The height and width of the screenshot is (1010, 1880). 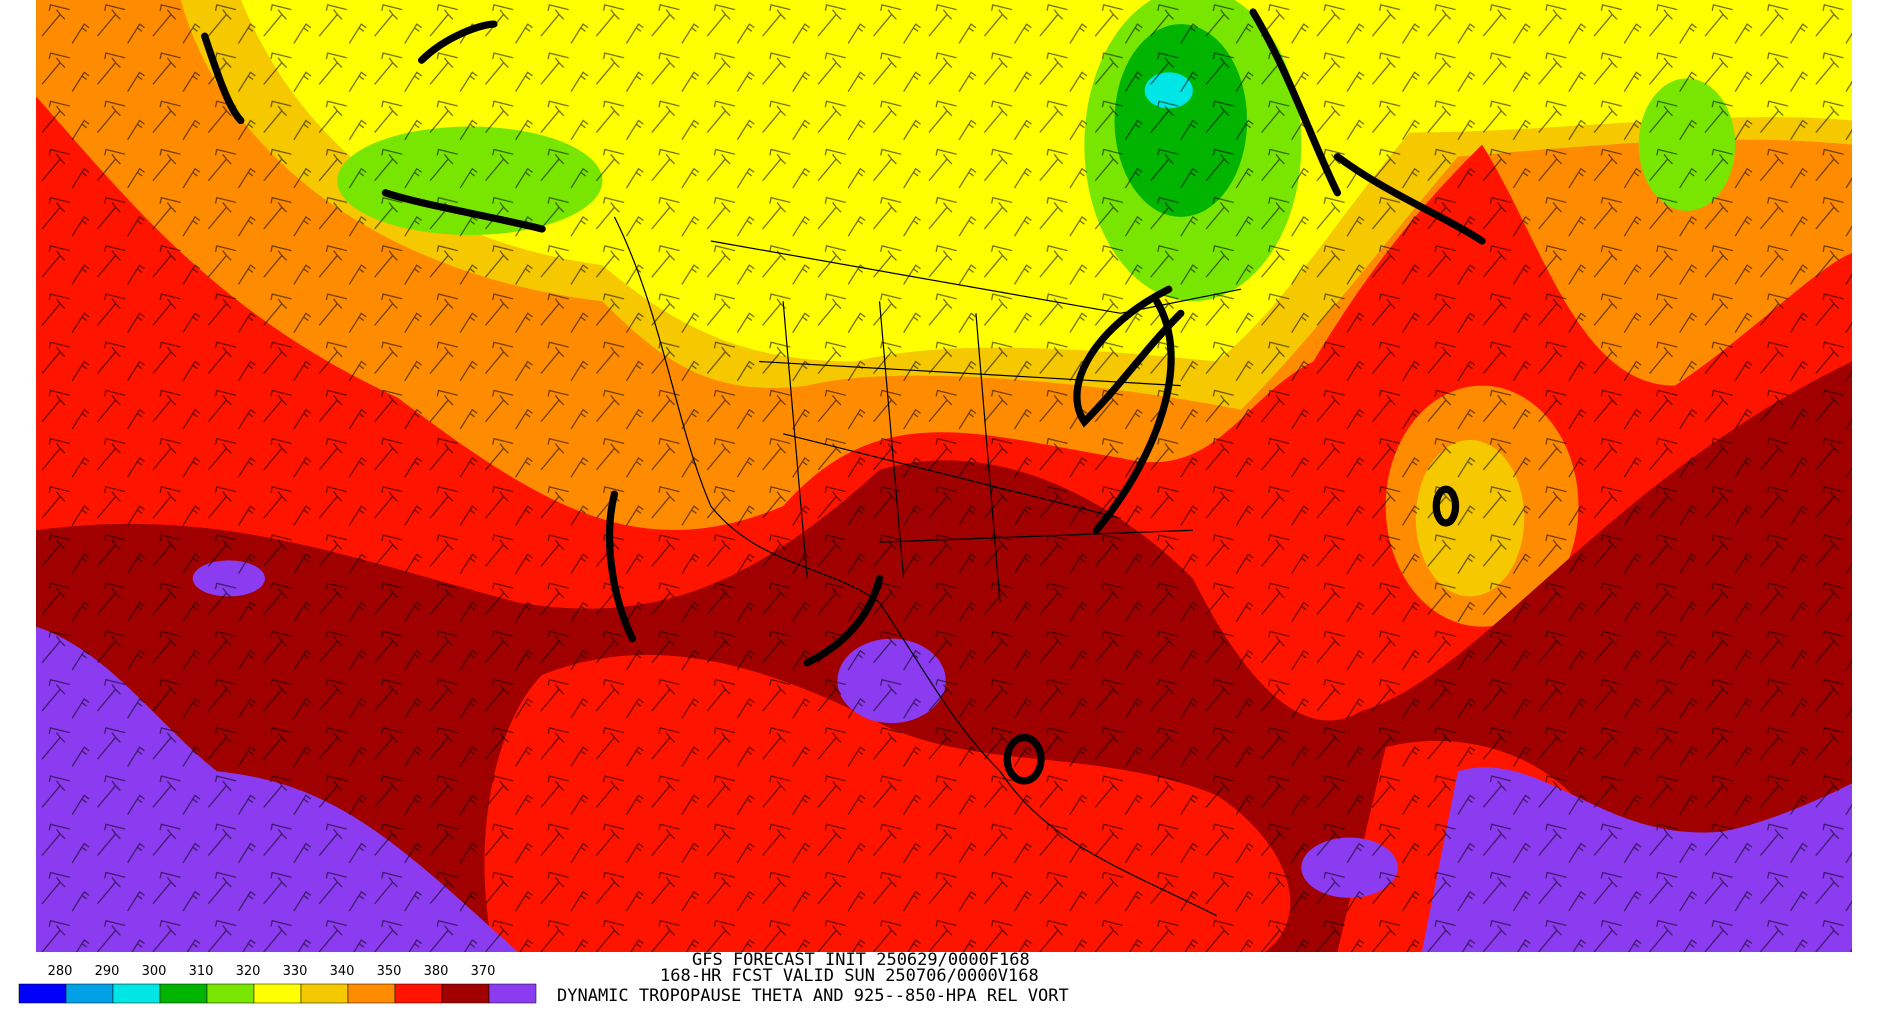 I want to click on legend-label: 330, so click(x=295, y=971).